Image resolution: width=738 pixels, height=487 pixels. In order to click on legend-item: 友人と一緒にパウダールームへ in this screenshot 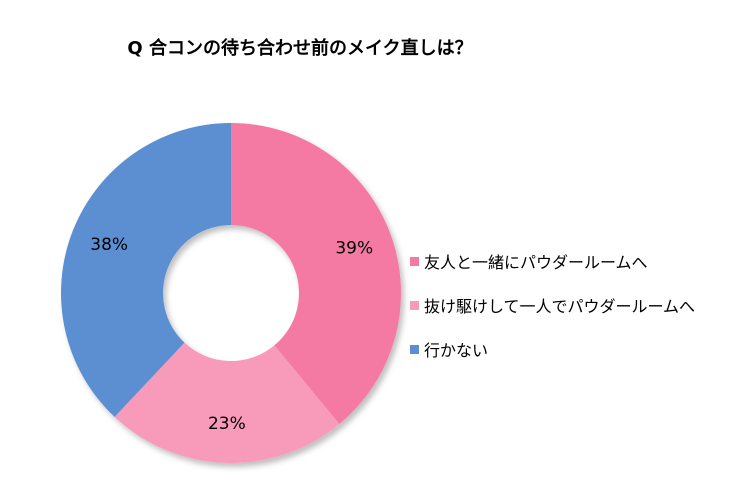, I will do `click(552, 261)`.